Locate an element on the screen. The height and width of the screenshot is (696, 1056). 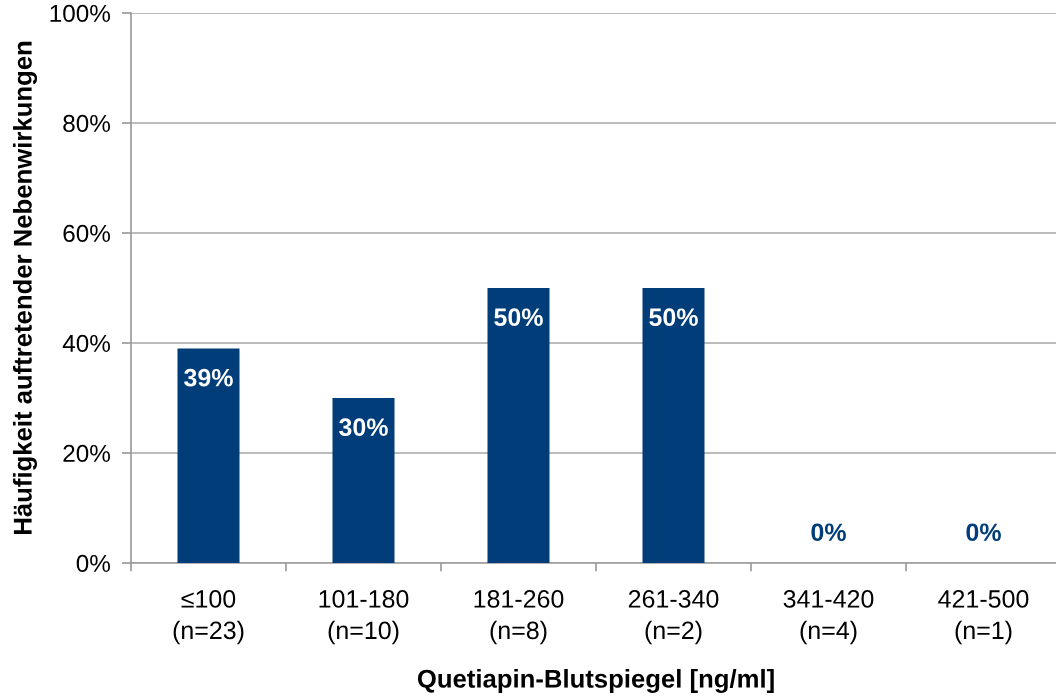
x-tick-label: 341-420 (n=4) is located at coordinates (828, 617).